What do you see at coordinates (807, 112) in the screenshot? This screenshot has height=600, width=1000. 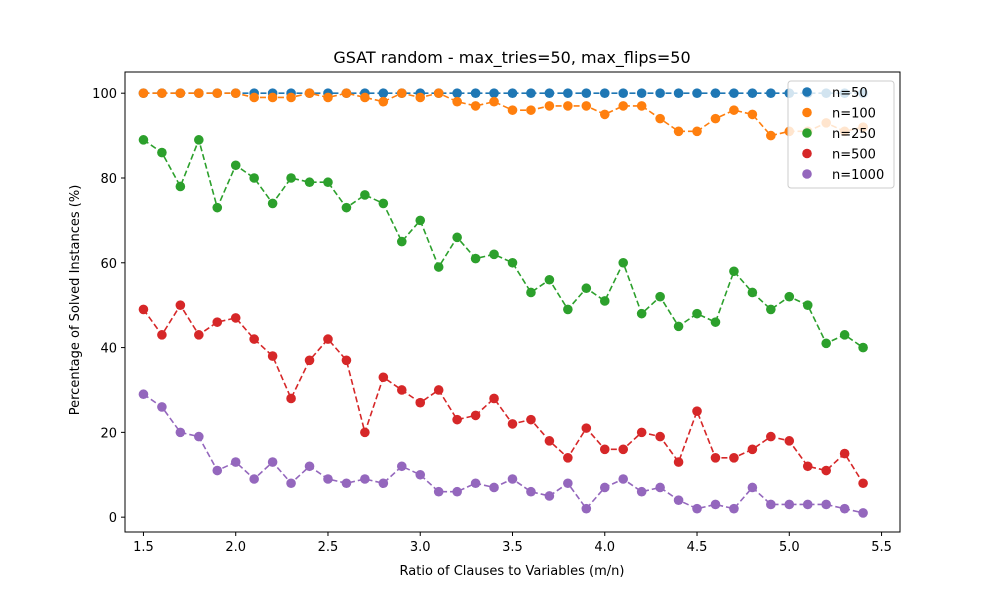 I see `legend-marker` at bounding box center [807, 112].